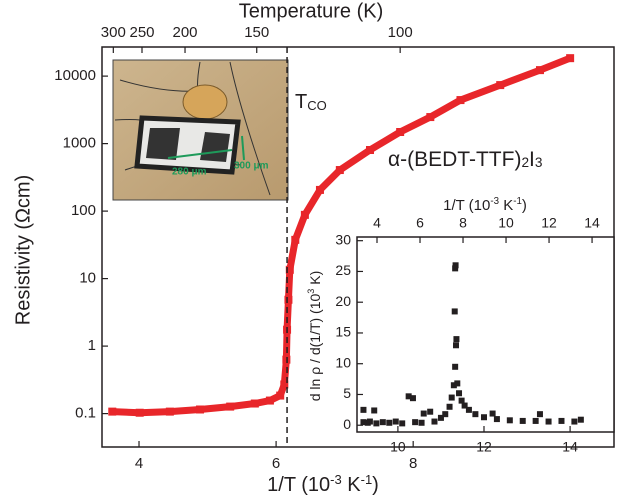 This screenshot has width=631, height=501. What do you see at coordinates (317, 105) in the screenshot?
I see `tco-label-part: CO` at bounding box center [317, 105].